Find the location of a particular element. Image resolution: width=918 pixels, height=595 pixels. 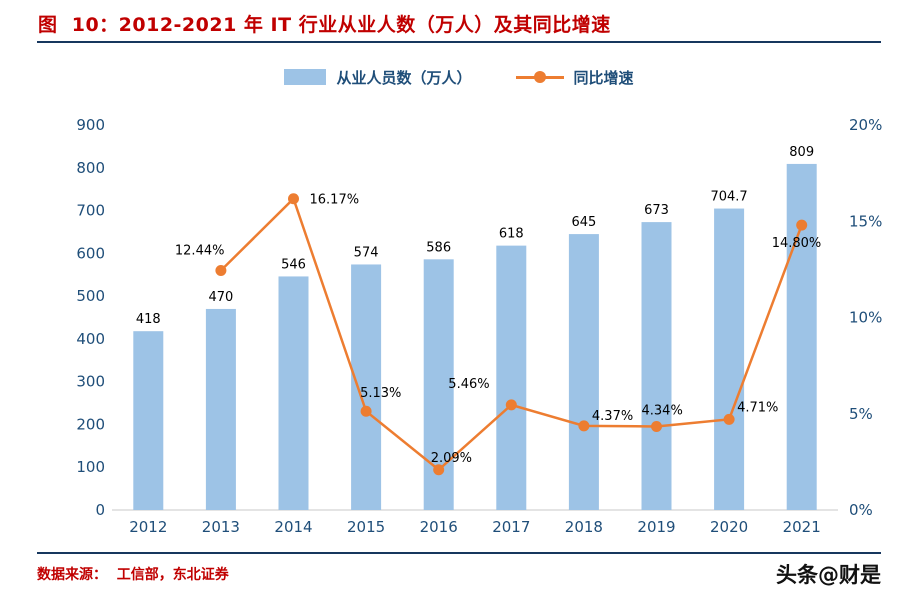

left-axis-tick-label: 0 is located at coordinates (100, 510).